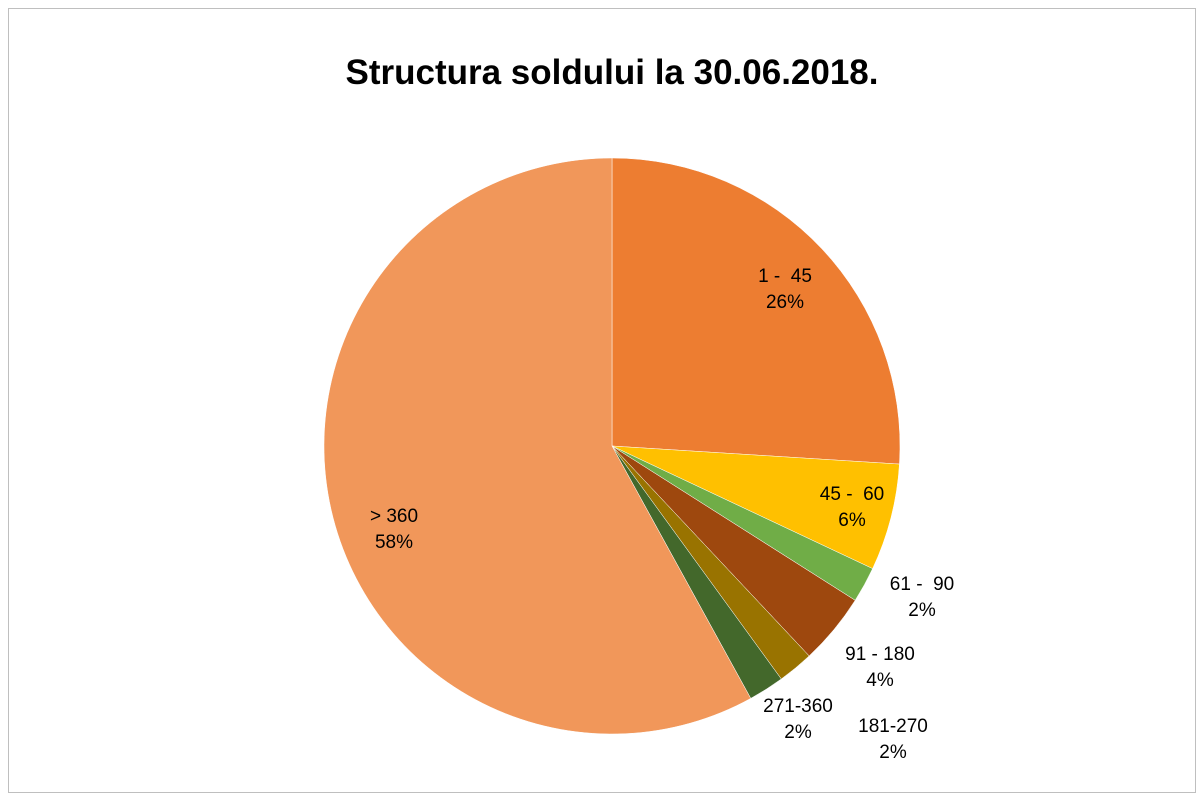 This screenshot has height=801, width=1204. I want to click on data-label: 271-360 2%, so click(798, 719).